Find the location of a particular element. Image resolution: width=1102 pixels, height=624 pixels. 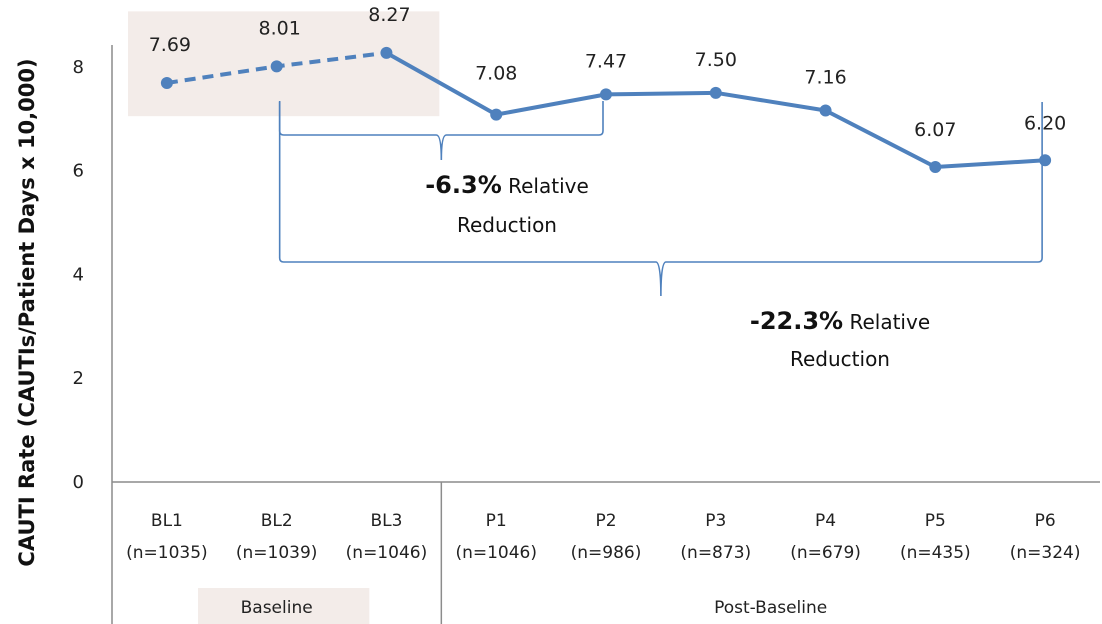

x-category-n-label: (n=1039) is located at coordinates (277, 553).